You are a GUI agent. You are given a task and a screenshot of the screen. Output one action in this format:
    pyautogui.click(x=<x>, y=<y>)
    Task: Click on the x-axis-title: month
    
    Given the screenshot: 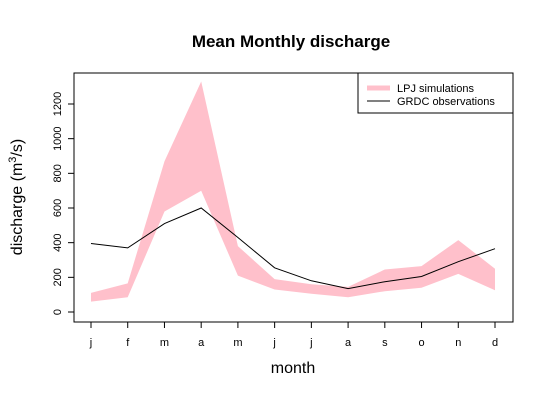 What is the action you would take?
    pyautogui.click(x=293, y=368)
    